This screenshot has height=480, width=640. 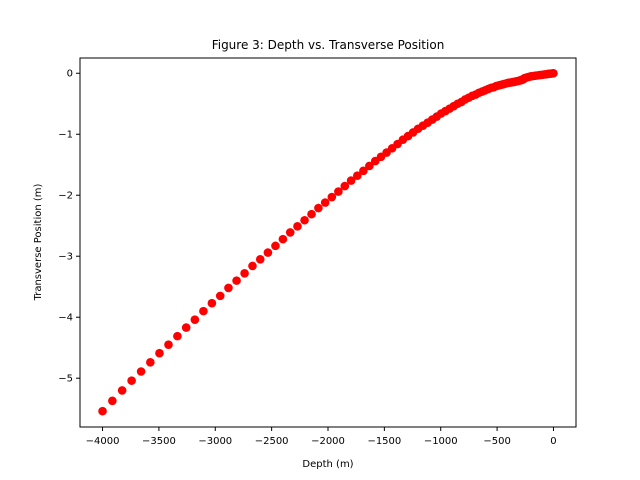 I want to click on chart-title: Figure 3: Depth vs. Transverse Position, so click(x=328, y=45).